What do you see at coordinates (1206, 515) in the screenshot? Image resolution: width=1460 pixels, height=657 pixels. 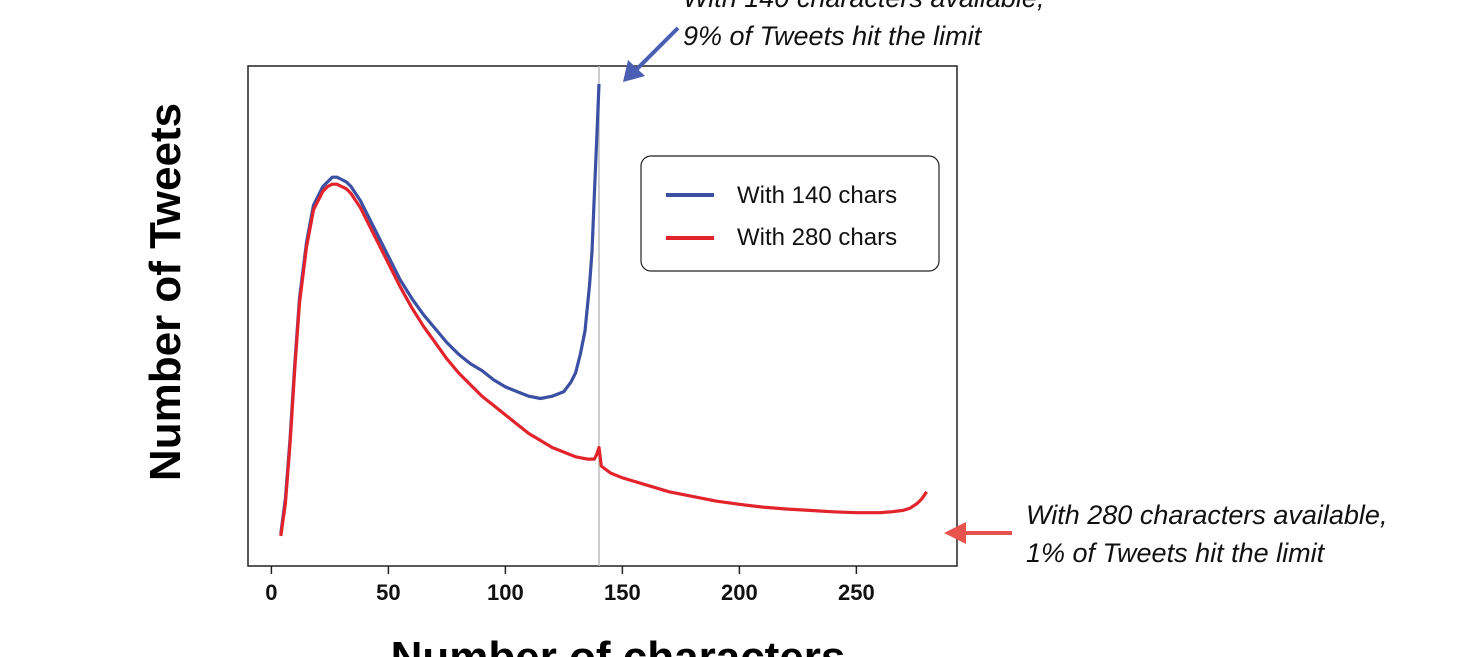 I see `annotation-280-line1: With 280 characters available,` at bounding box center [1206, 515].